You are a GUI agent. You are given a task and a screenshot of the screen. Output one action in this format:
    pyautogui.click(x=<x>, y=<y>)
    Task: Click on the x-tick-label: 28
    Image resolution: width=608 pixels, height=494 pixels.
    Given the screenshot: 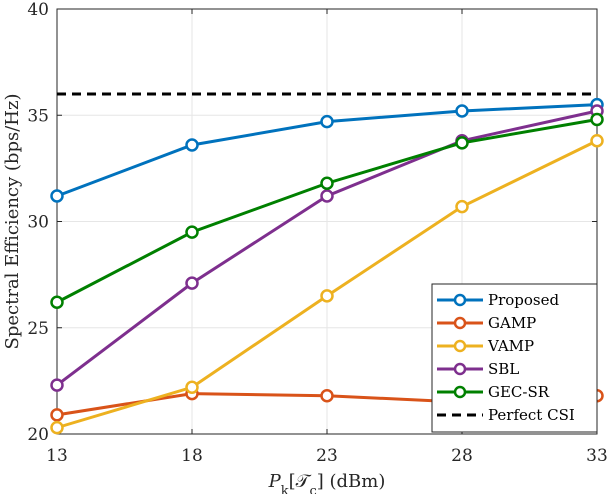 What is the action you would take?
    pyautogui.click(x=462, y=456)
    